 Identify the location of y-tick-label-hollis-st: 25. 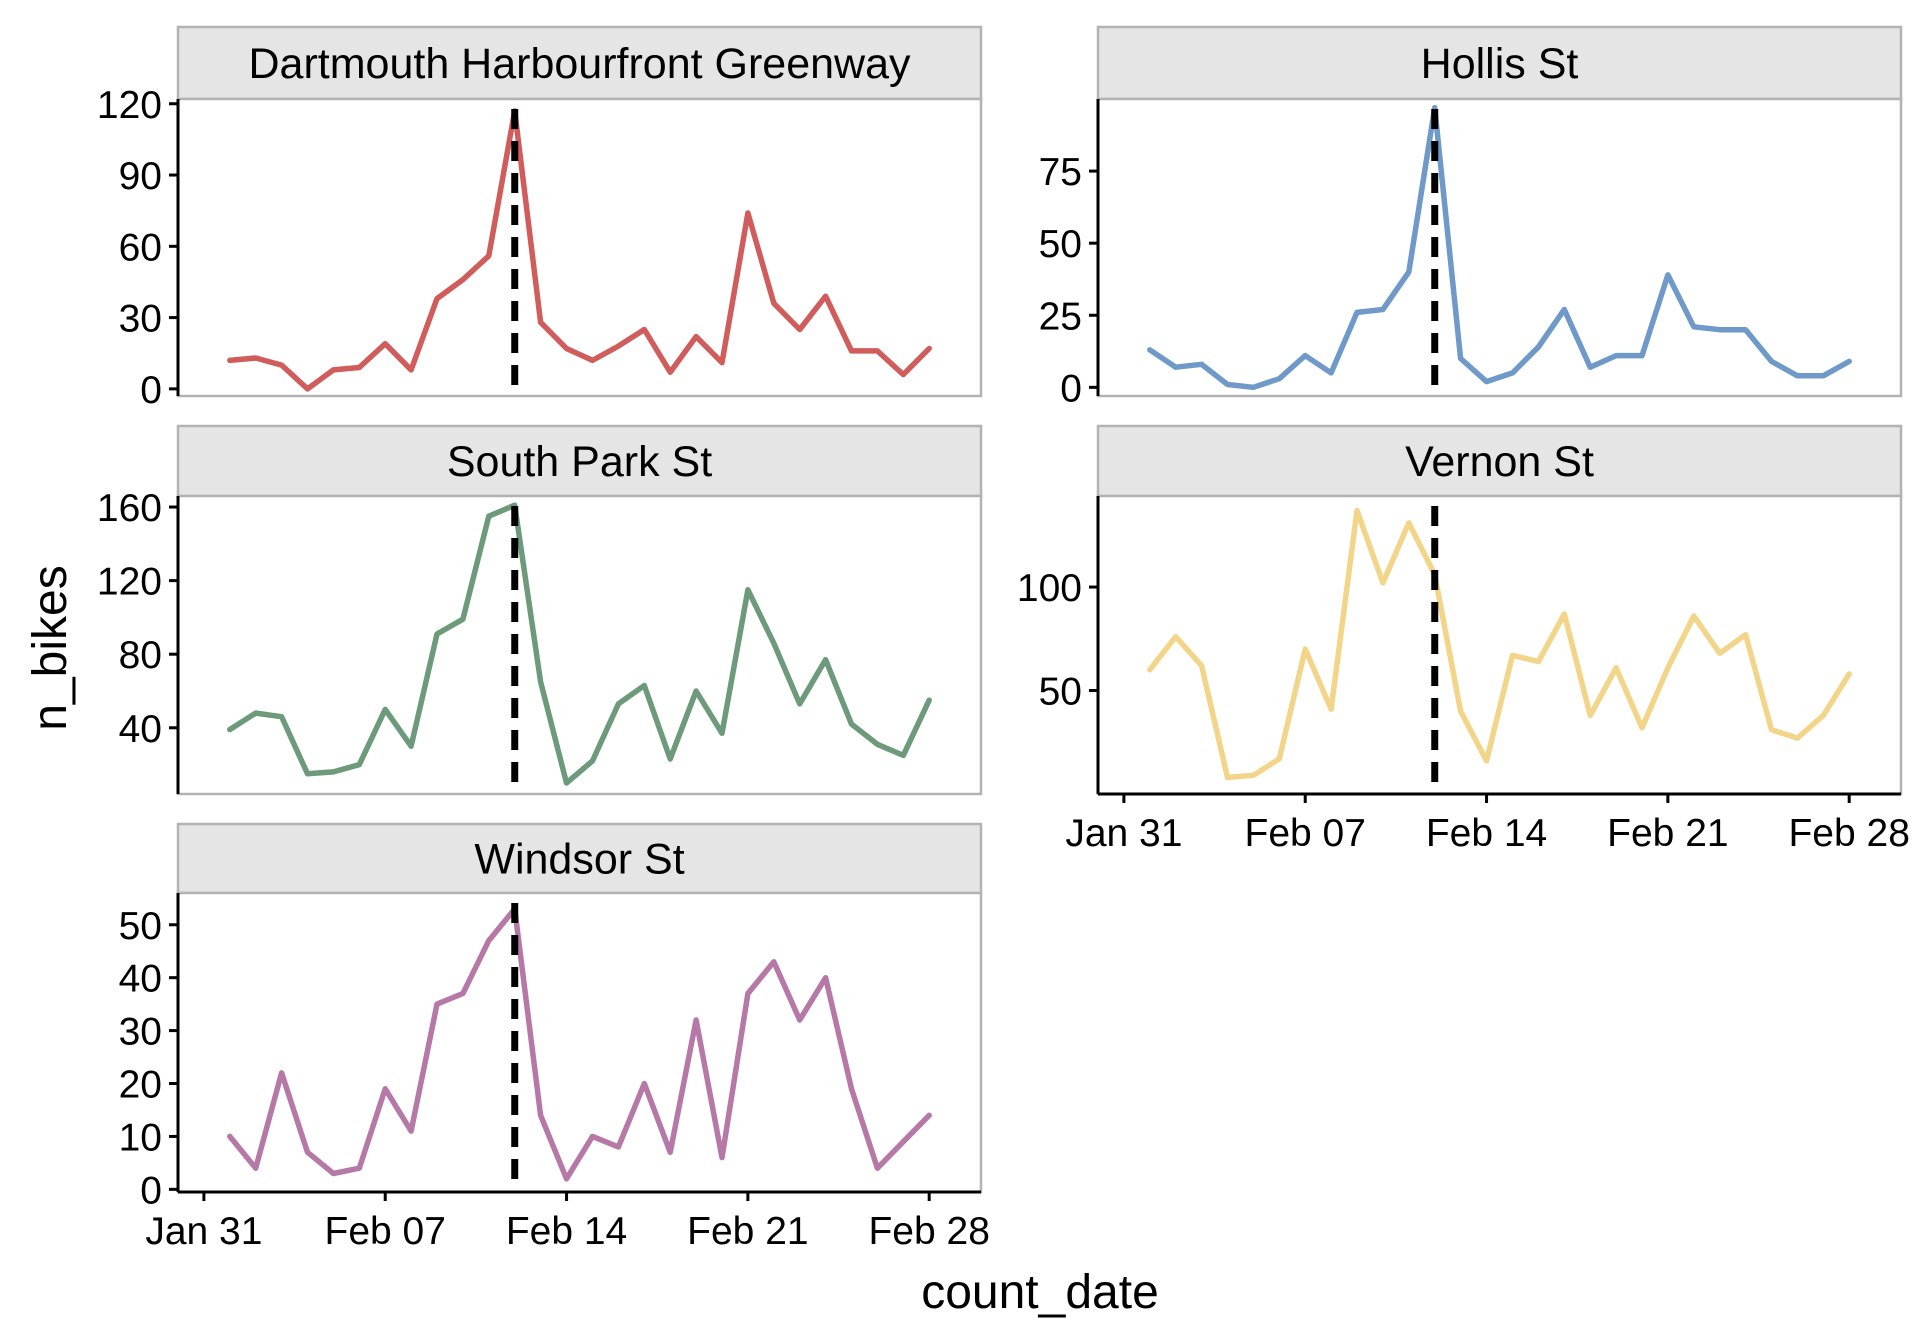
(1060, 316).